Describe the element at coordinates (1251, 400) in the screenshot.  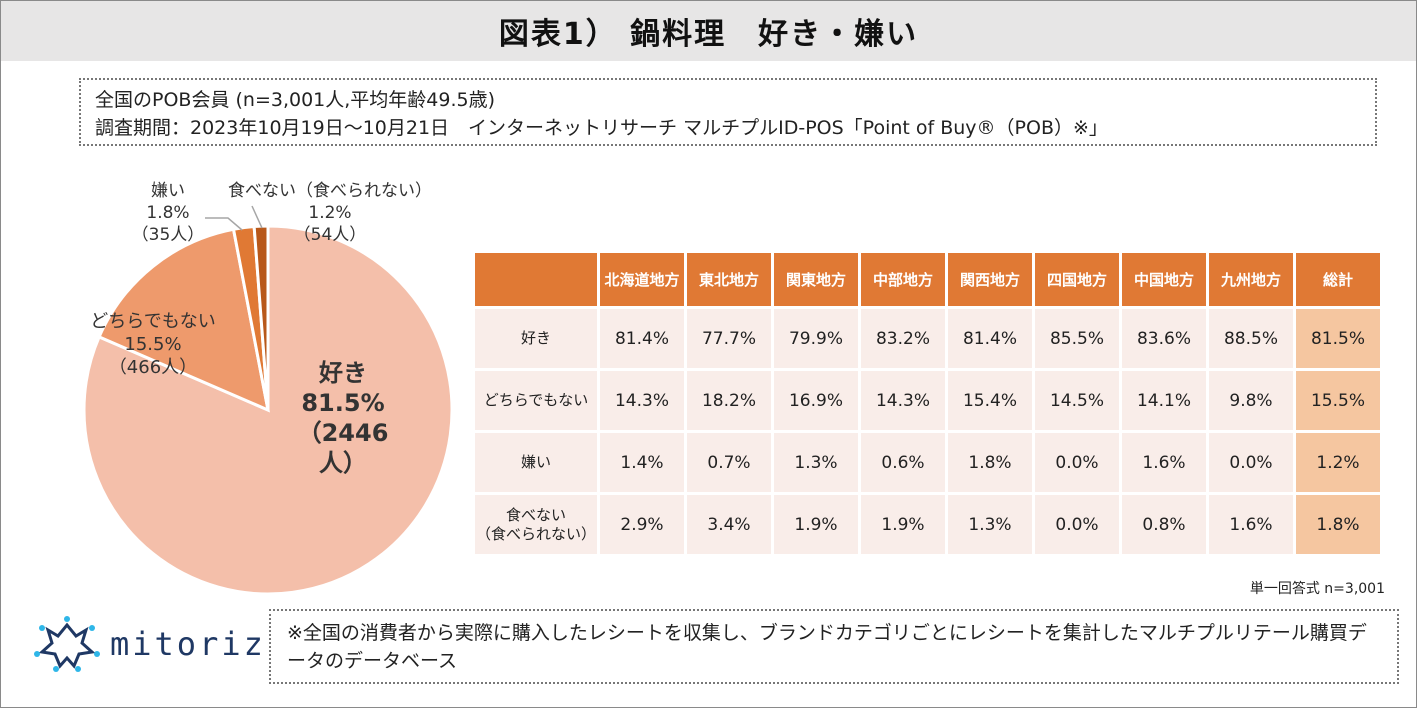
I see `table-cell: 9.8%` at that location.